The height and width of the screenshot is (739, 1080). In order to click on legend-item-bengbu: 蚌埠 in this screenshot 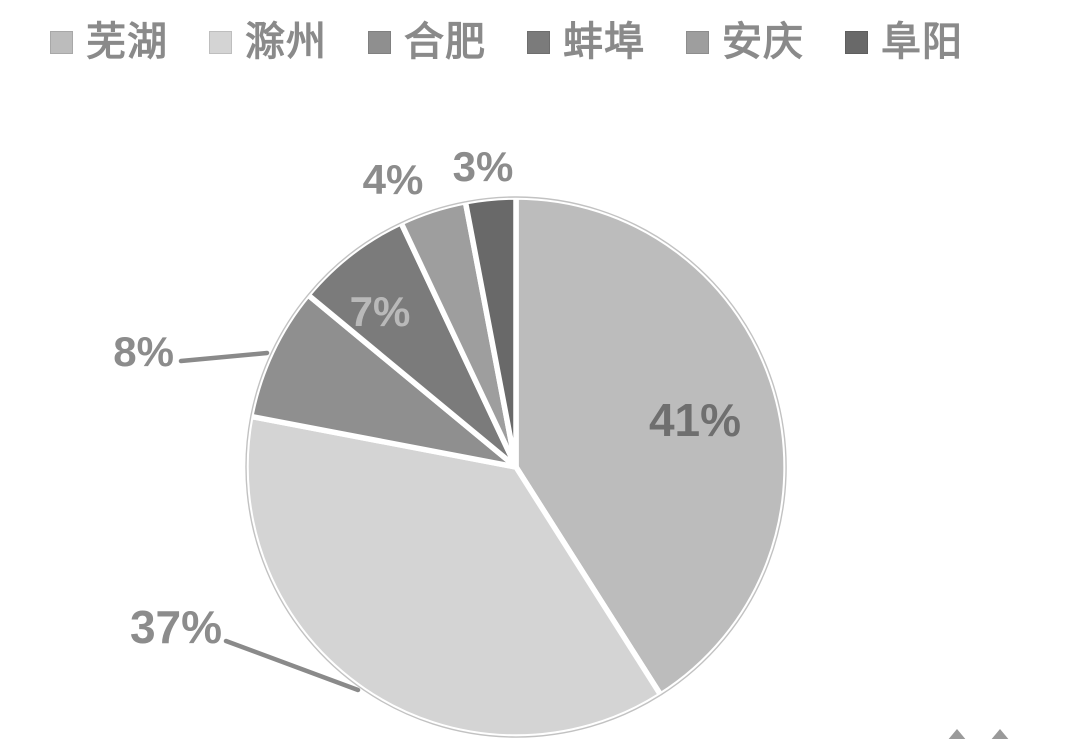, I will do `click(586, 42)`.